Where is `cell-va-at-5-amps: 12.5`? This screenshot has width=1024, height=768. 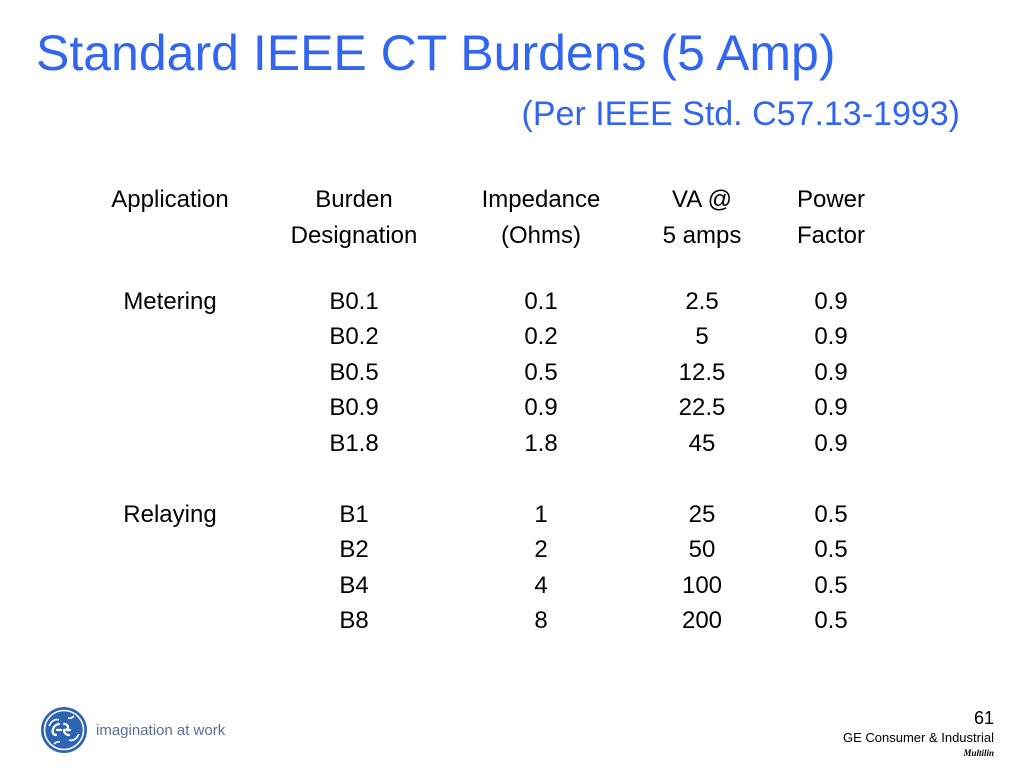
cell-va-at-5-amps: 12.5 is located at coordinates (702, 372).